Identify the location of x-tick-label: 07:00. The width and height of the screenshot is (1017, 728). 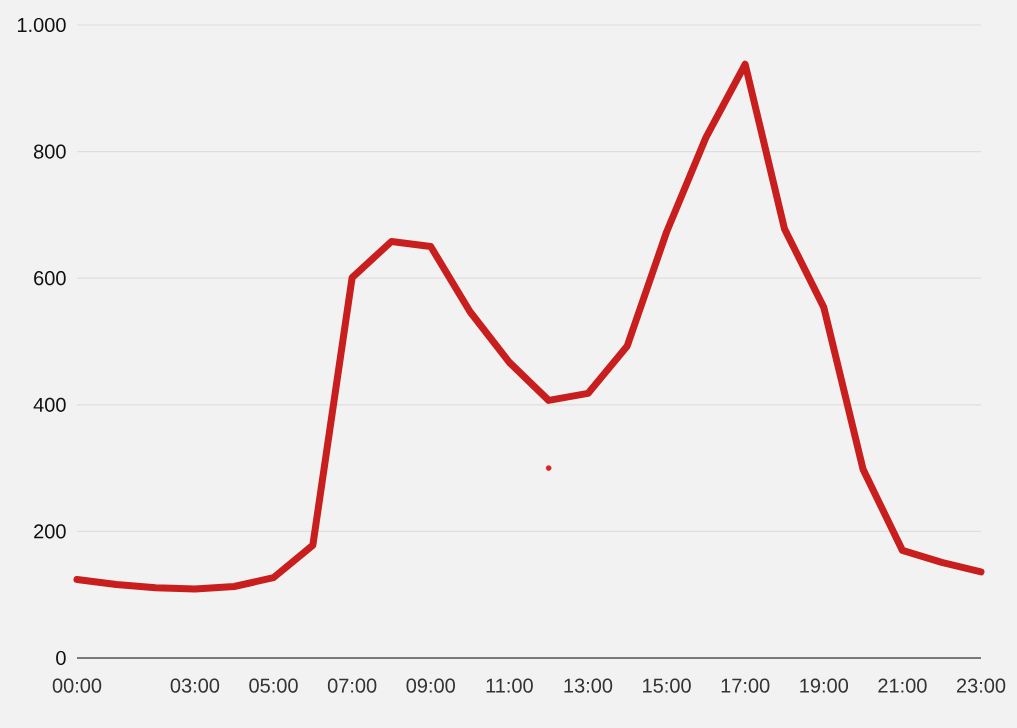
(352, 685).